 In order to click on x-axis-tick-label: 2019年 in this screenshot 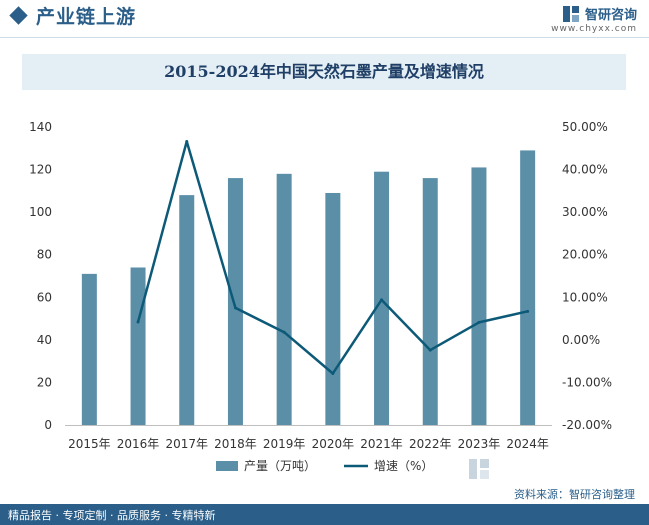, I will do `click(284, 444)`.